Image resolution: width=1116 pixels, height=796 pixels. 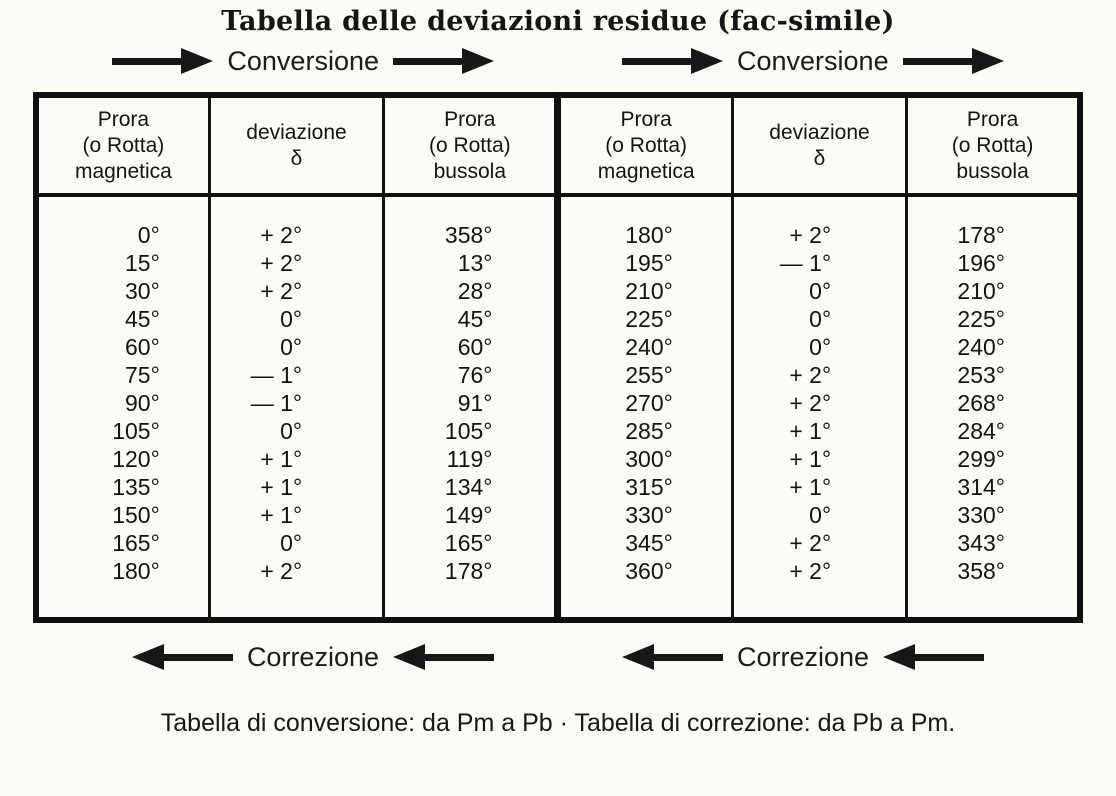 I want to click on cell-prora-bussola: 149°, so click(x=470, y=515).